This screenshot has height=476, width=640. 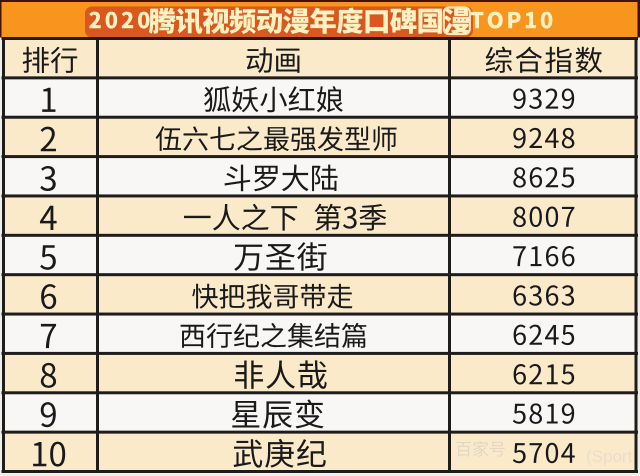 What do you see at coordinates (609, 456) in the screenshot?
I see `svg-text: (Sport` at bounding box center [609, 456].